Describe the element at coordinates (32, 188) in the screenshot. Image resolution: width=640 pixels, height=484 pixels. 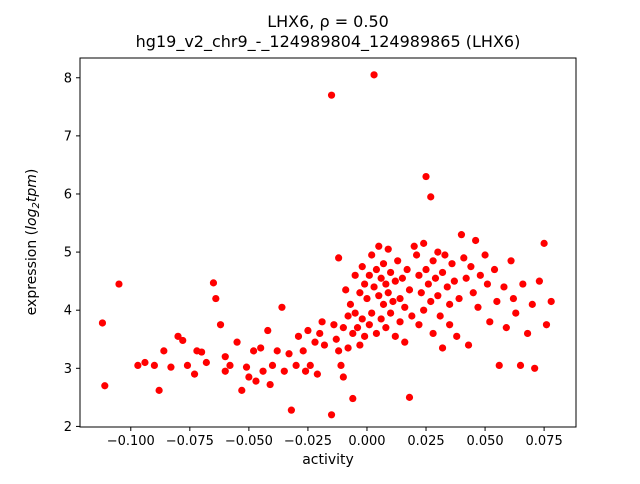
I see `y-label-var: tpm` at that location.